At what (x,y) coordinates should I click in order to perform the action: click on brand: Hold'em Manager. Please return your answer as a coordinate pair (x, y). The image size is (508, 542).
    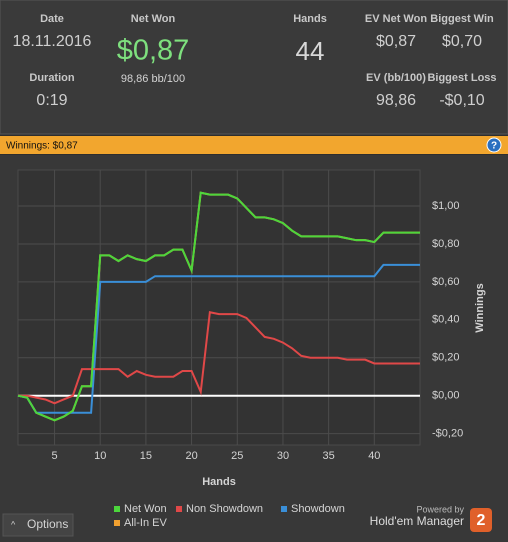
    Looking at the image, I should click on (417, 521).